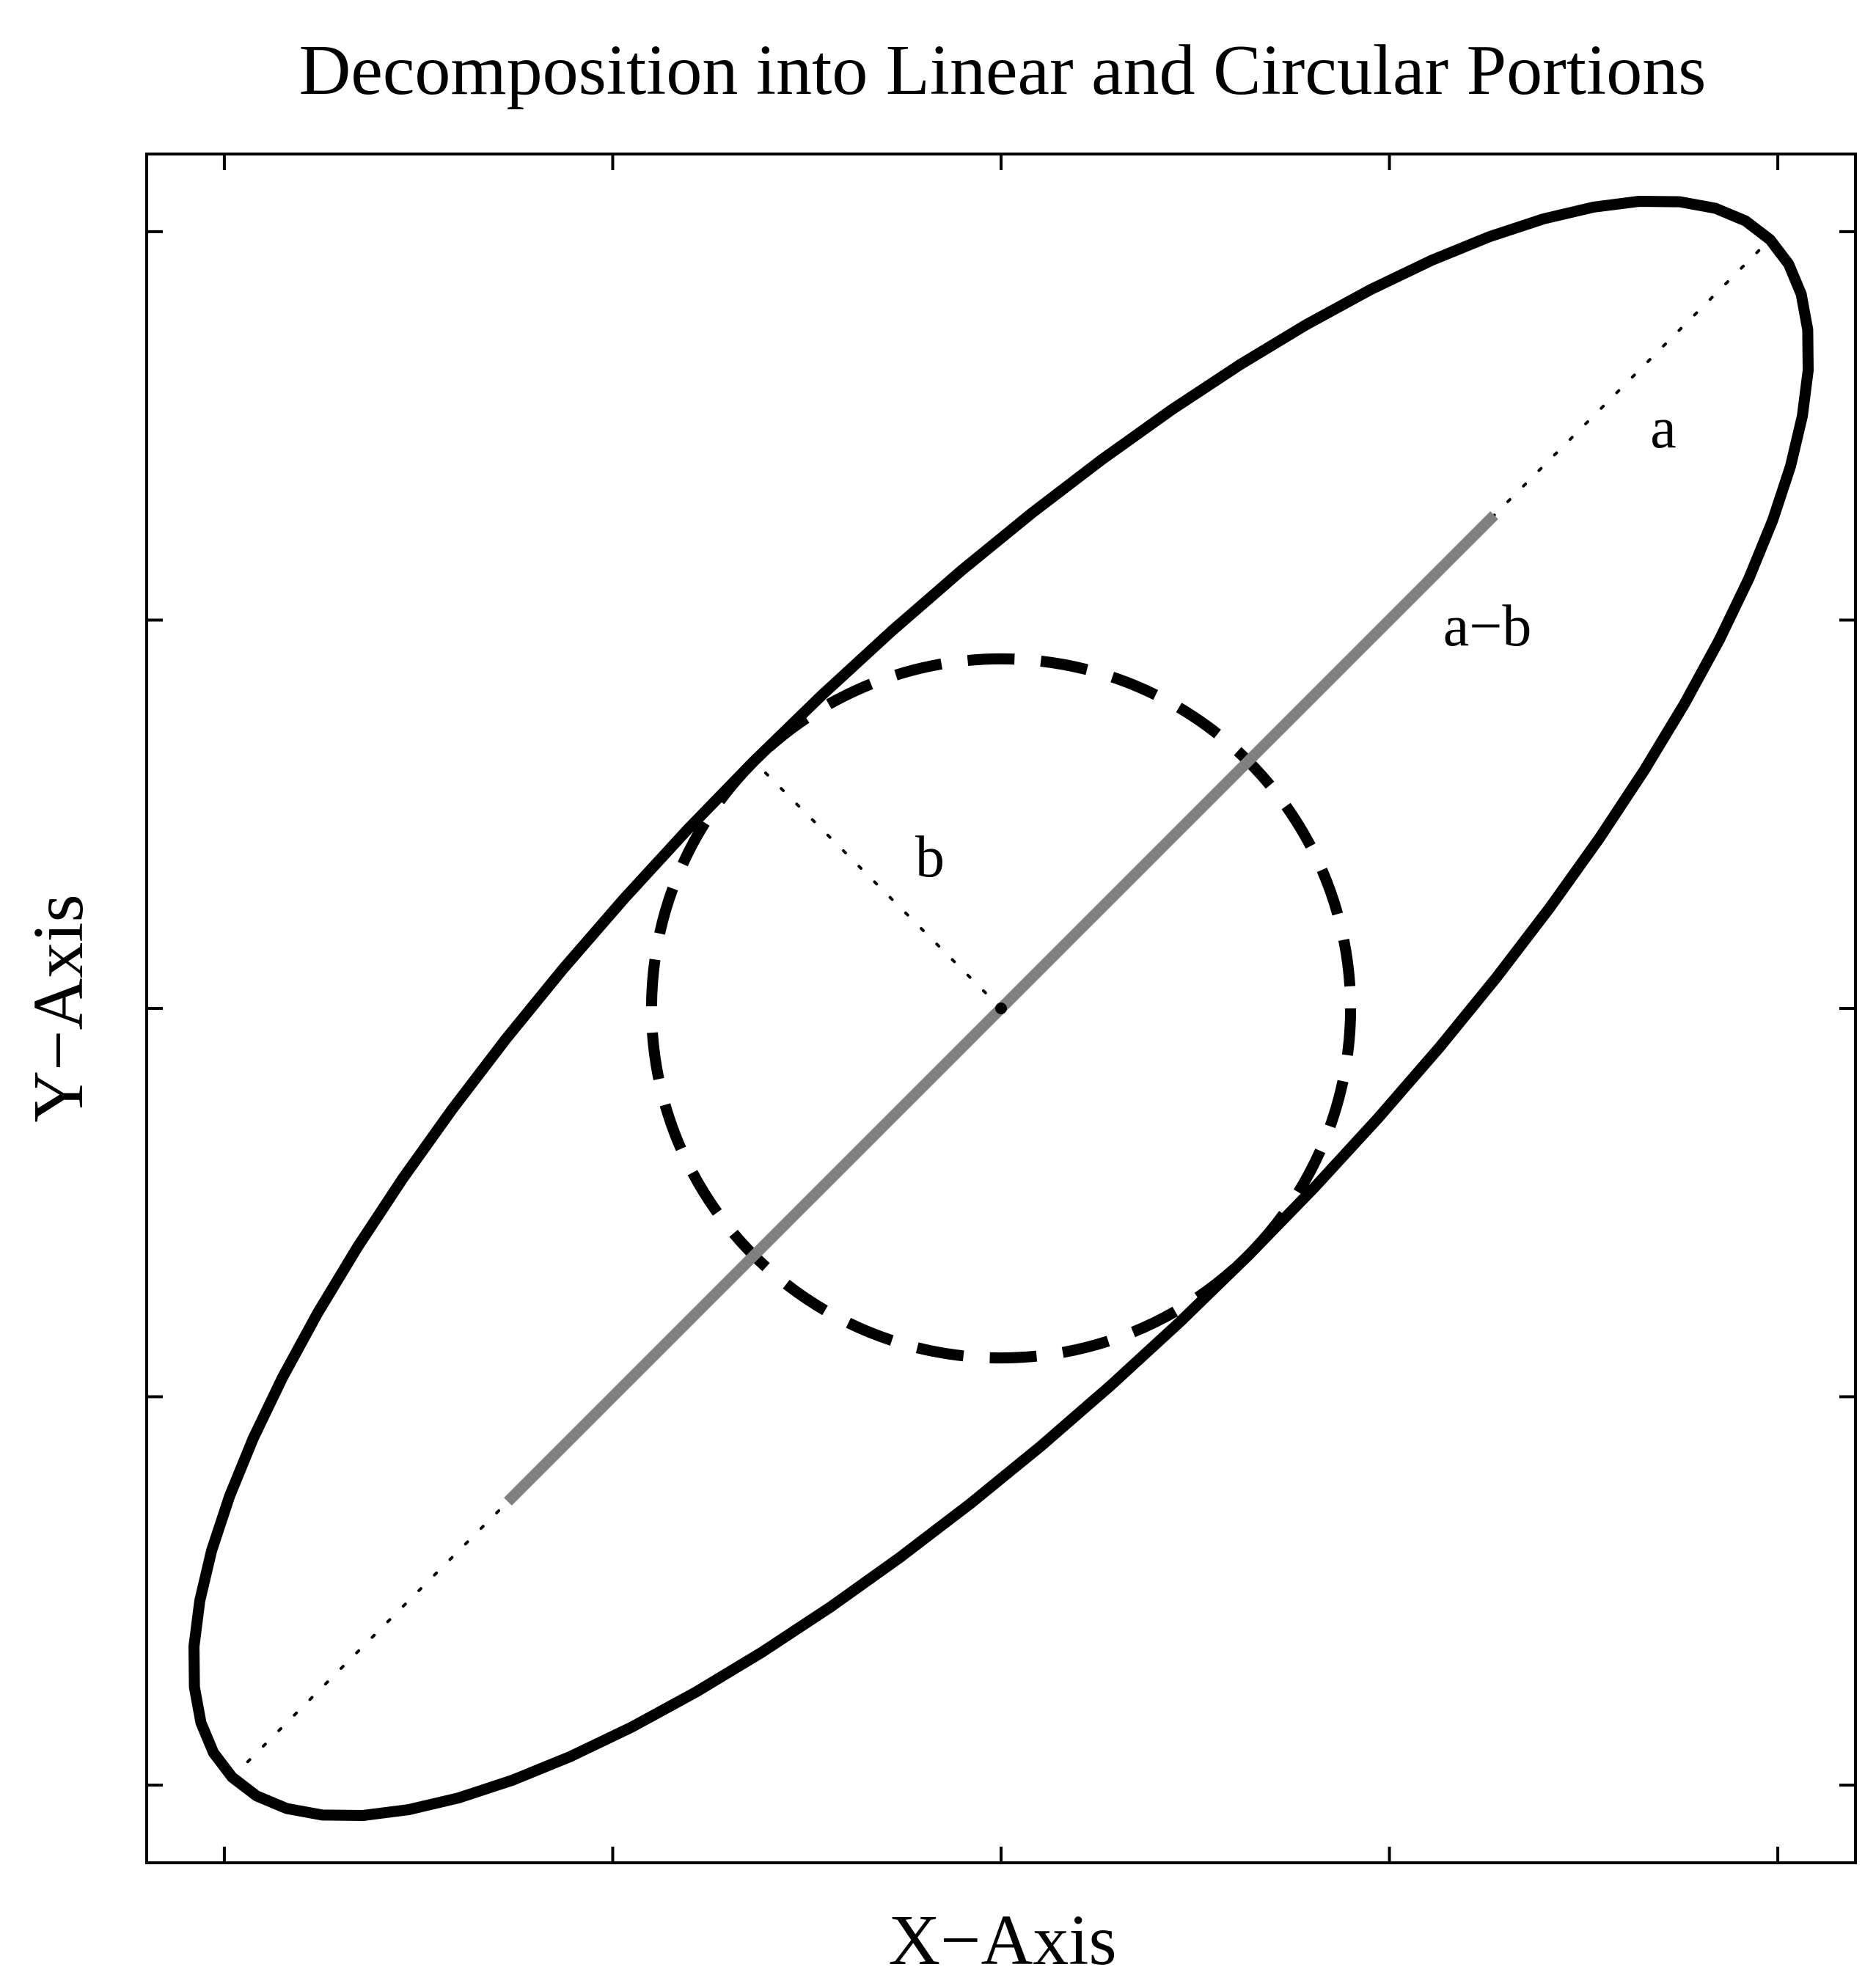  Describe the element at coordinates (1487, 626) in the screenshot. I see `label-a-minus-b: a−b` at that location.